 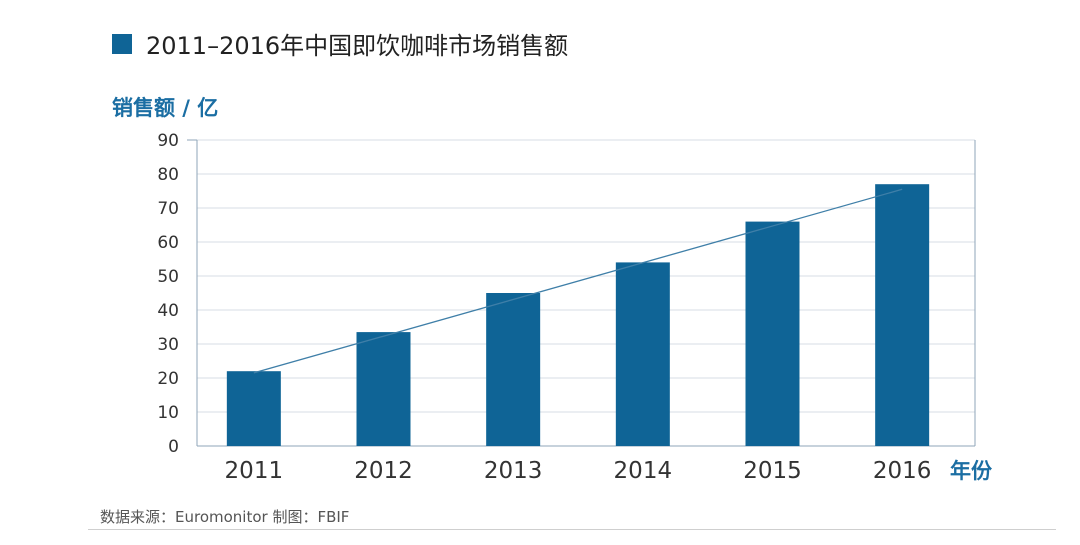 I want to click on bar-2012, so click(x=383, y=389).